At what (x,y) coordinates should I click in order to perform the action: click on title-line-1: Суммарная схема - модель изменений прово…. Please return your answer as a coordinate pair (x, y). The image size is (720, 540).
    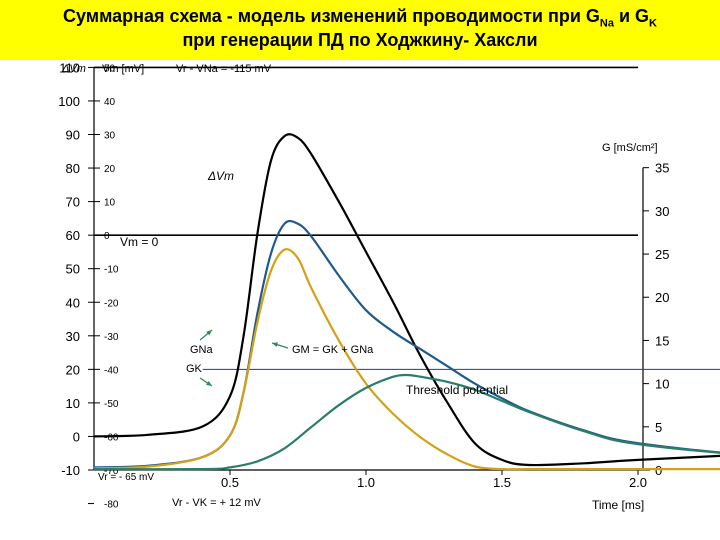
    Looking at the image, I should click on (360, 18).